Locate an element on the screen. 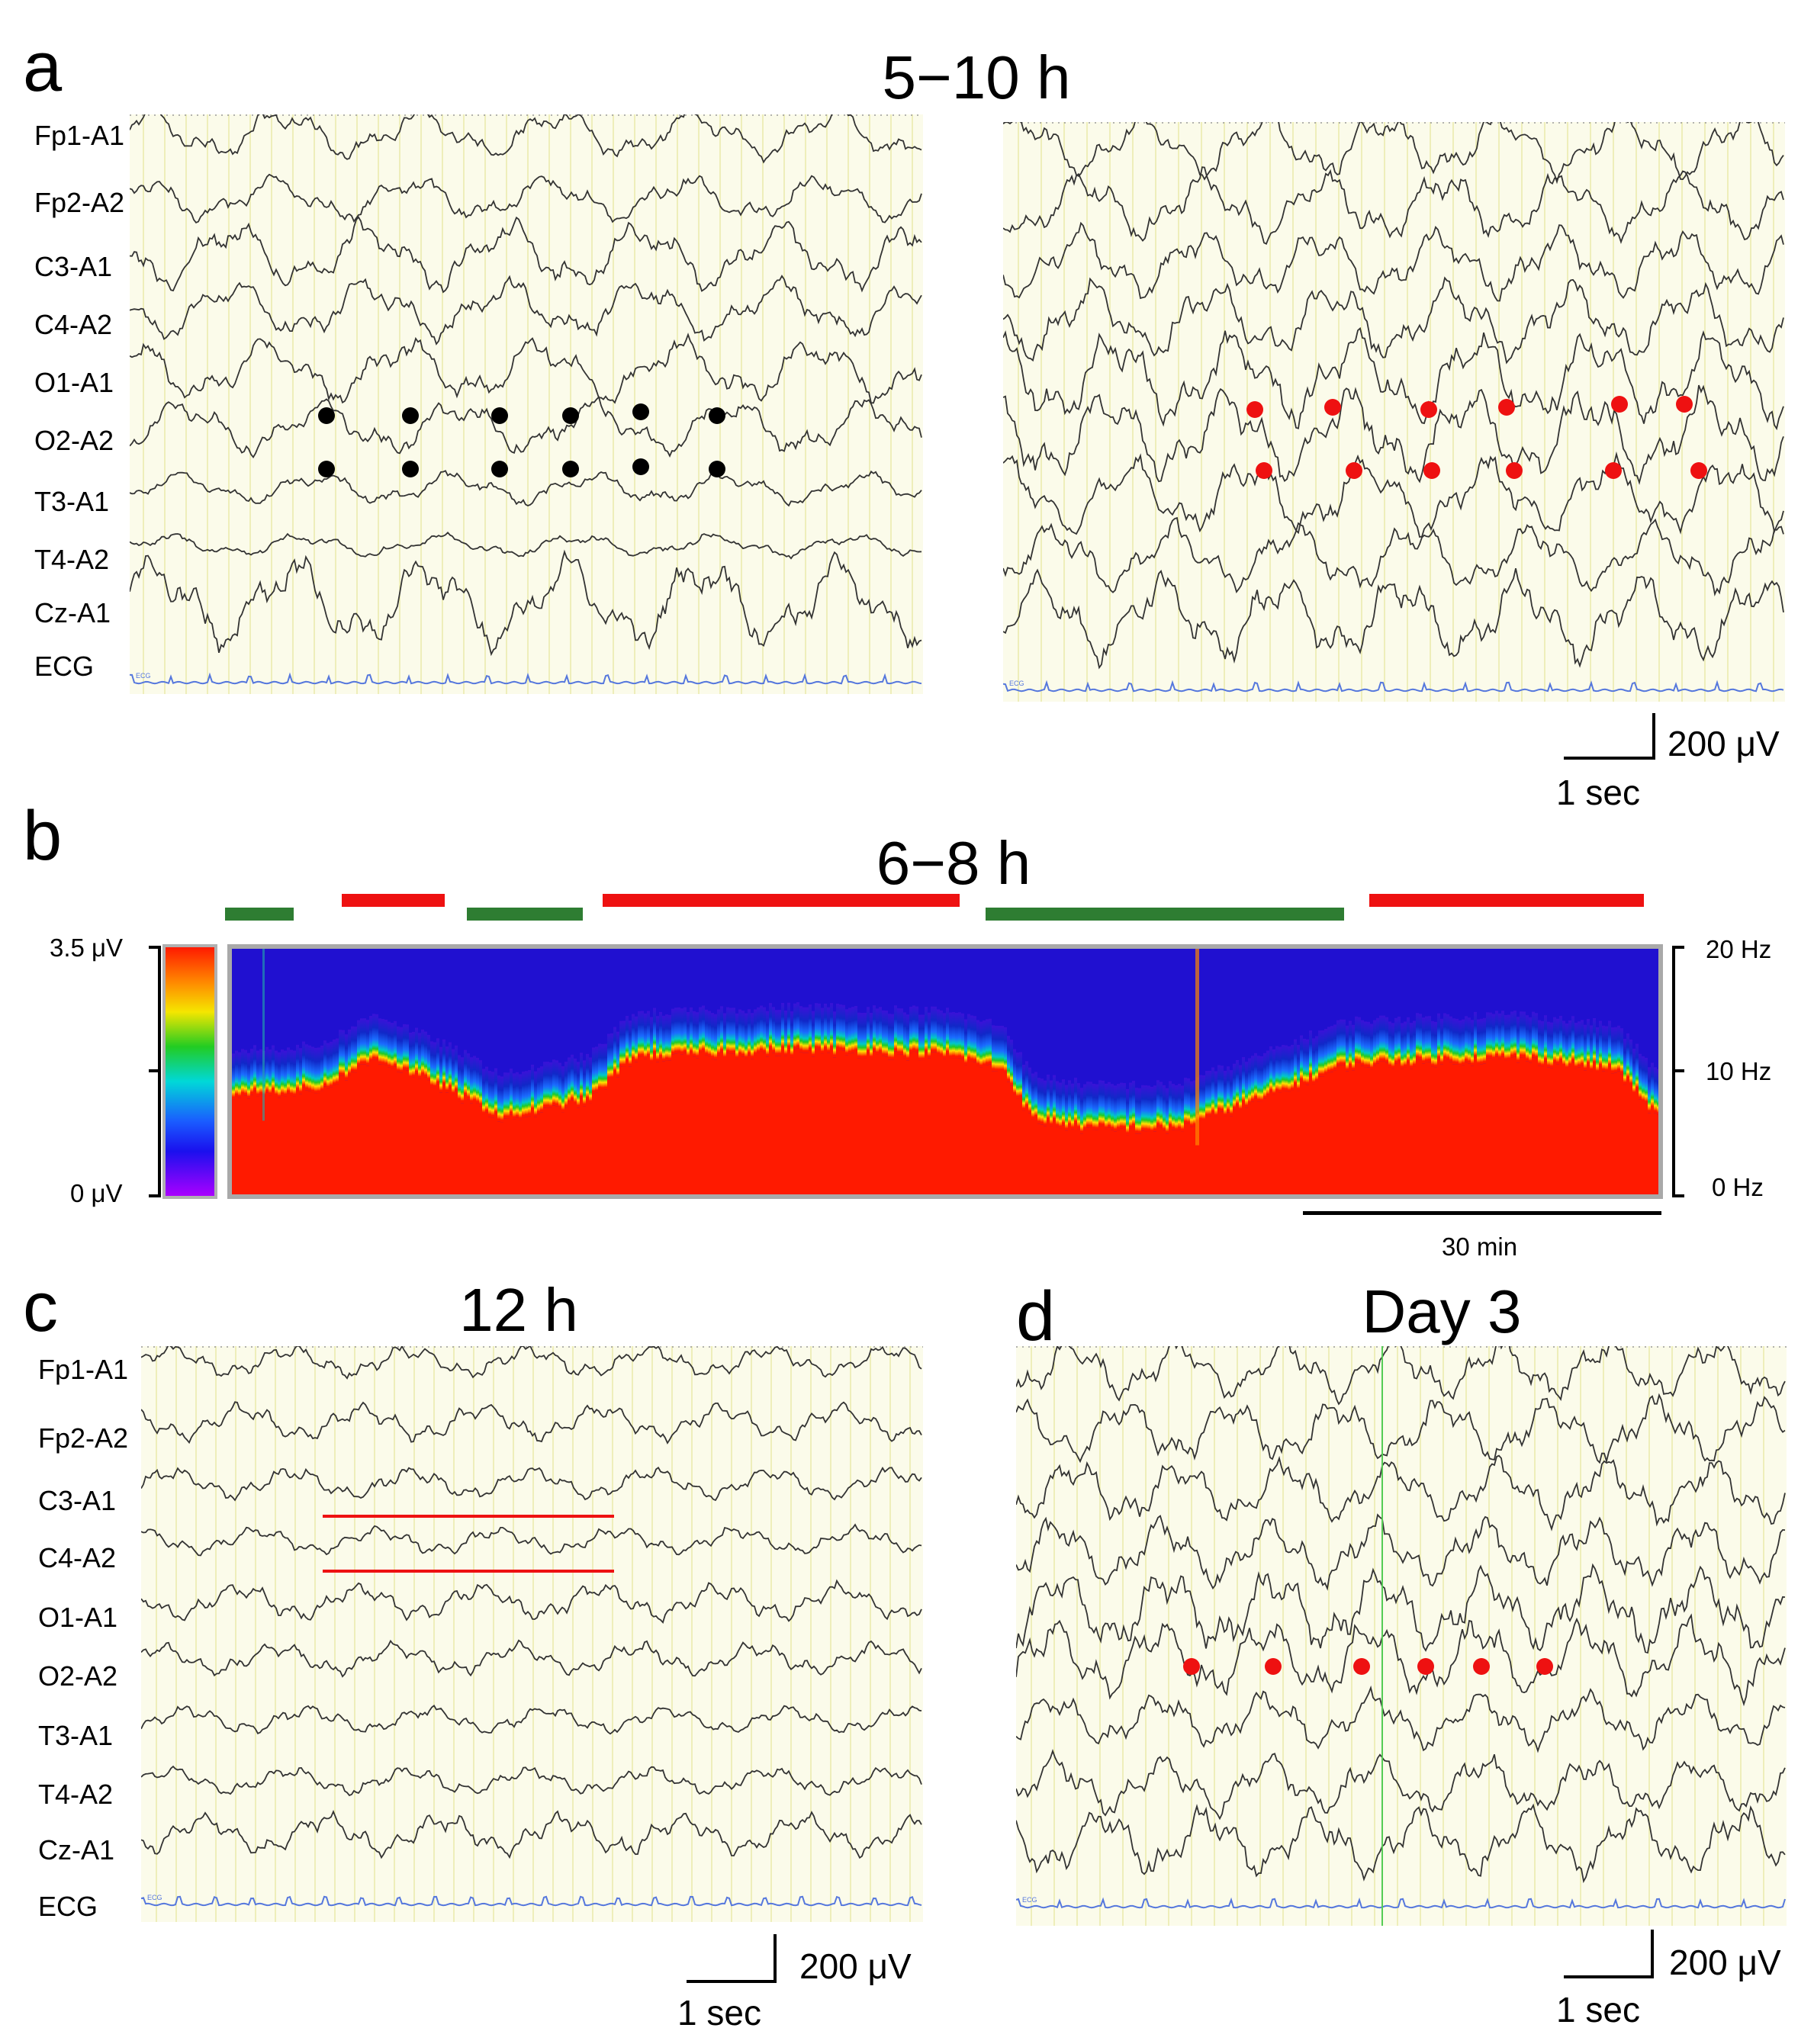 This screenshot has height=2044, width=1814. amplitude-colorbar is located at coordinates (189, 1071).